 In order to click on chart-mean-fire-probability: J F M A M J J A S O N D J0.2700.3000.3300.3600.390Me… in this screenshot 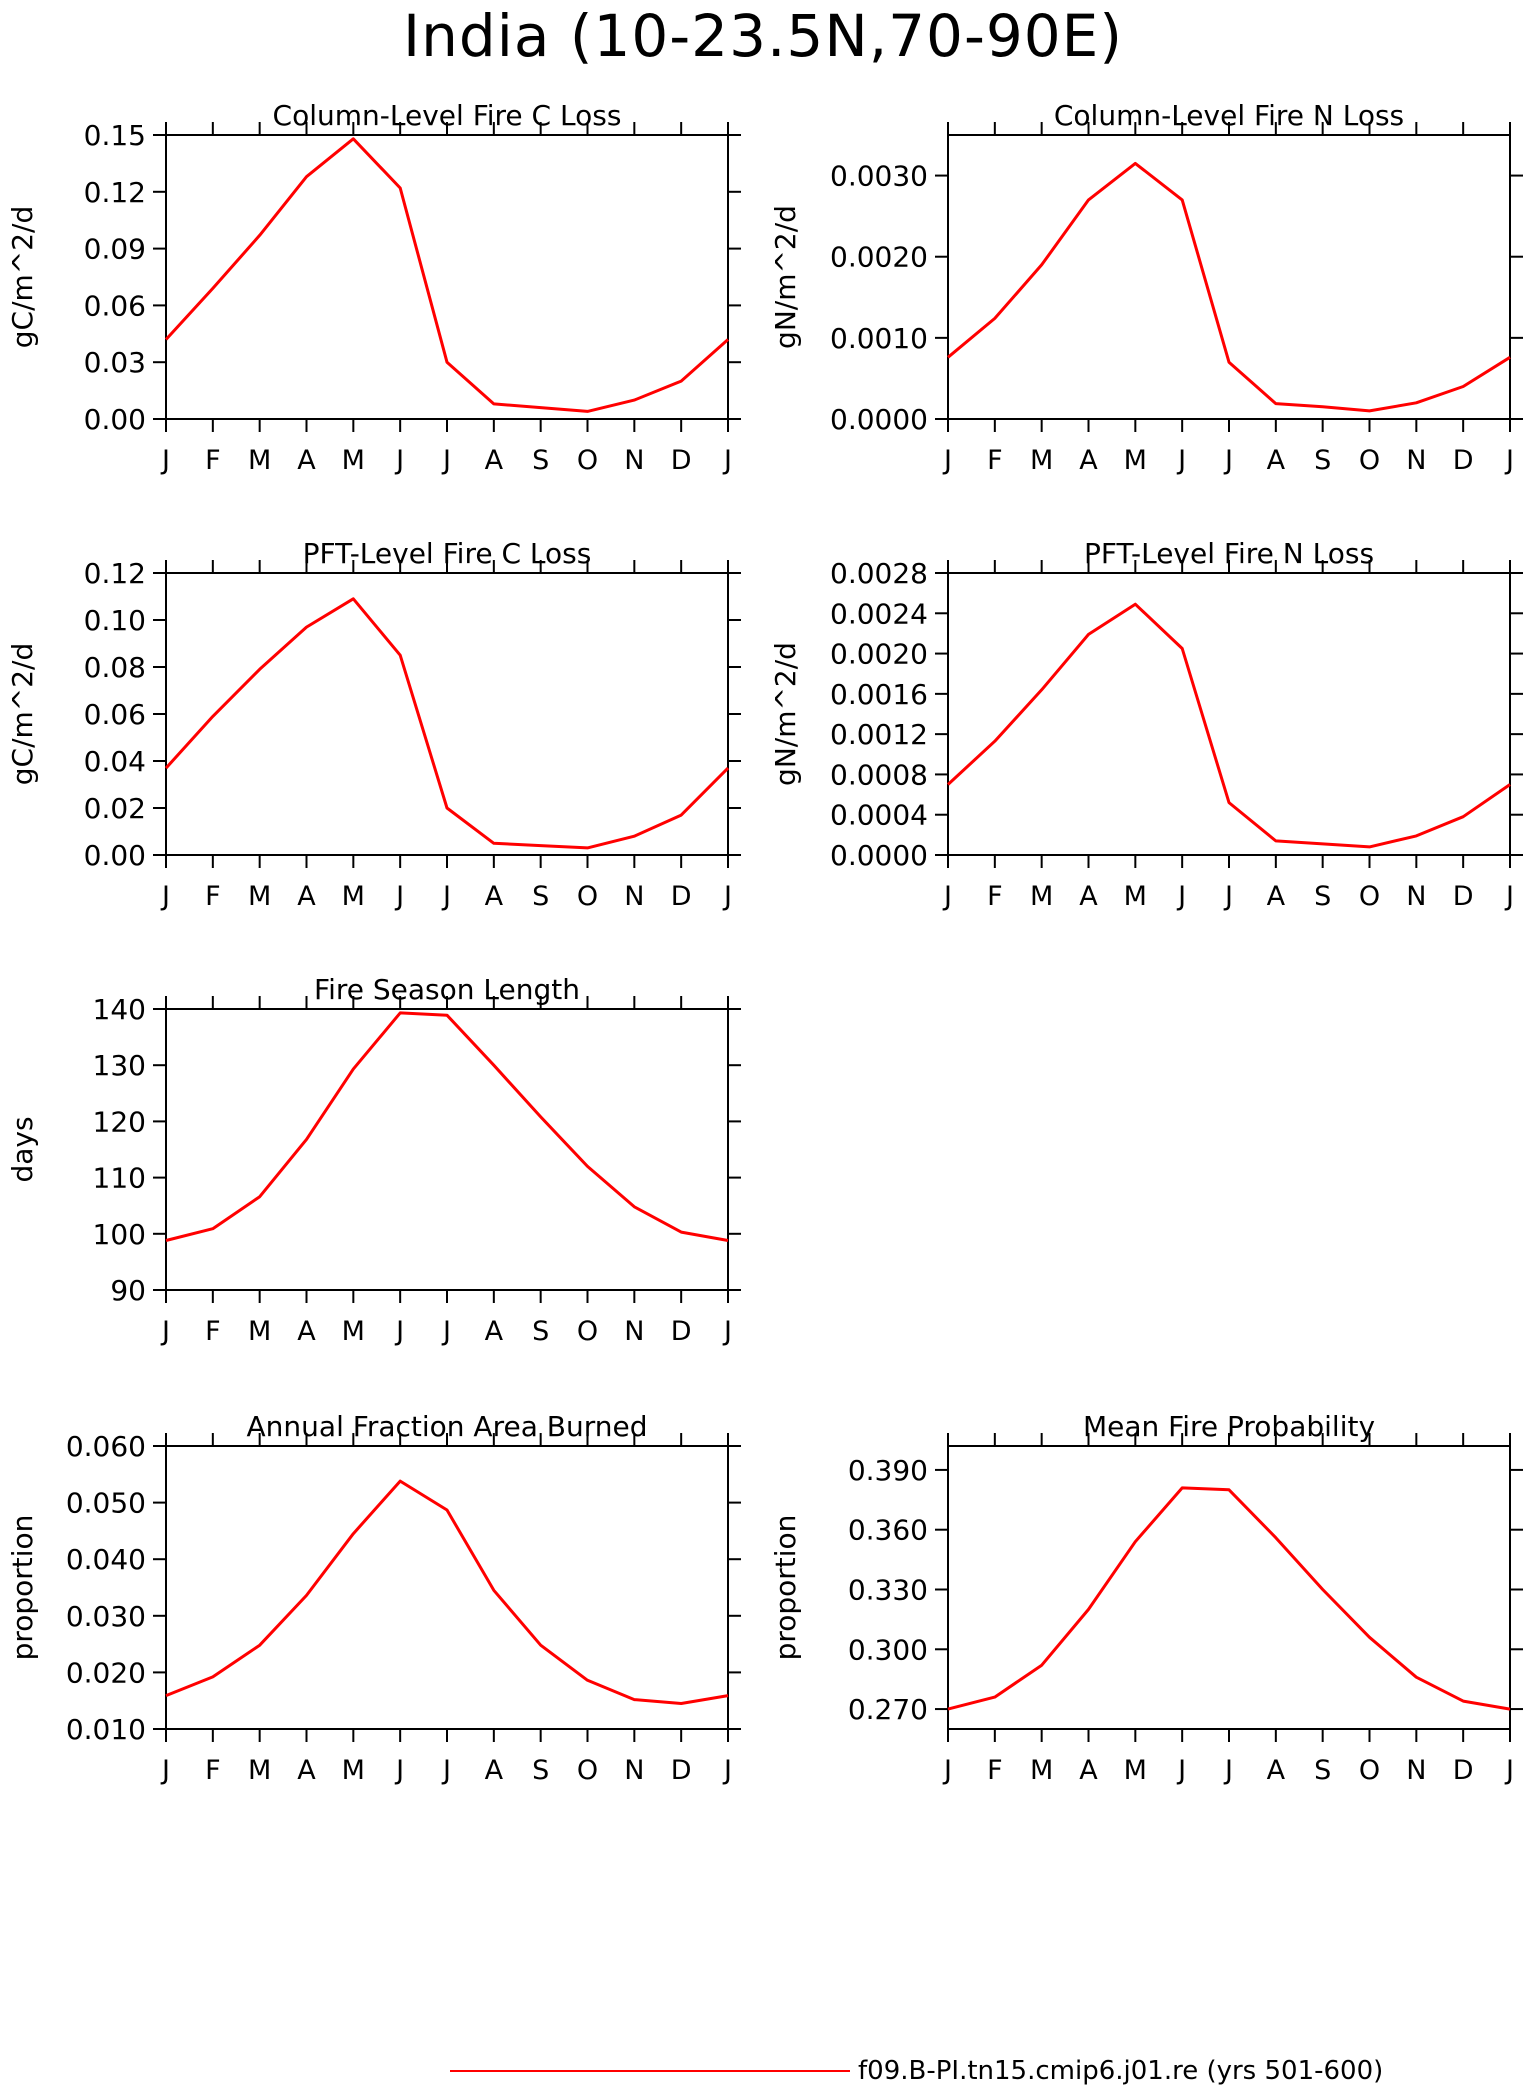, I will do `click(1146, 1598)`.